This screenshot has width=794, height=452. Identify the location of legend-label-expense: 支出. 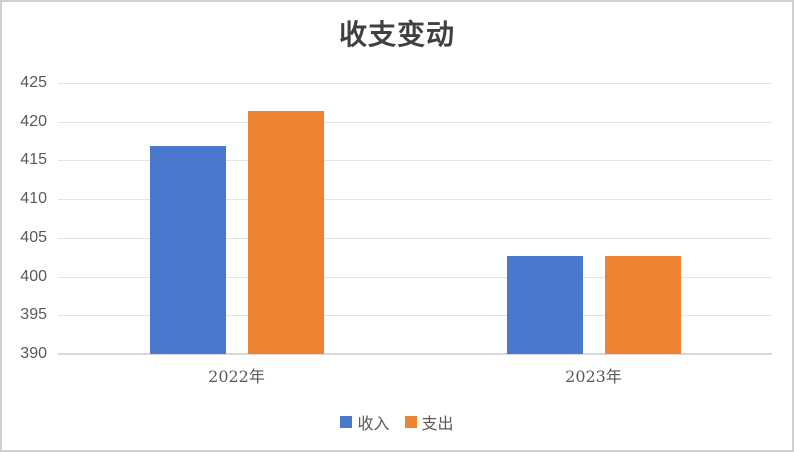
(437, 423).